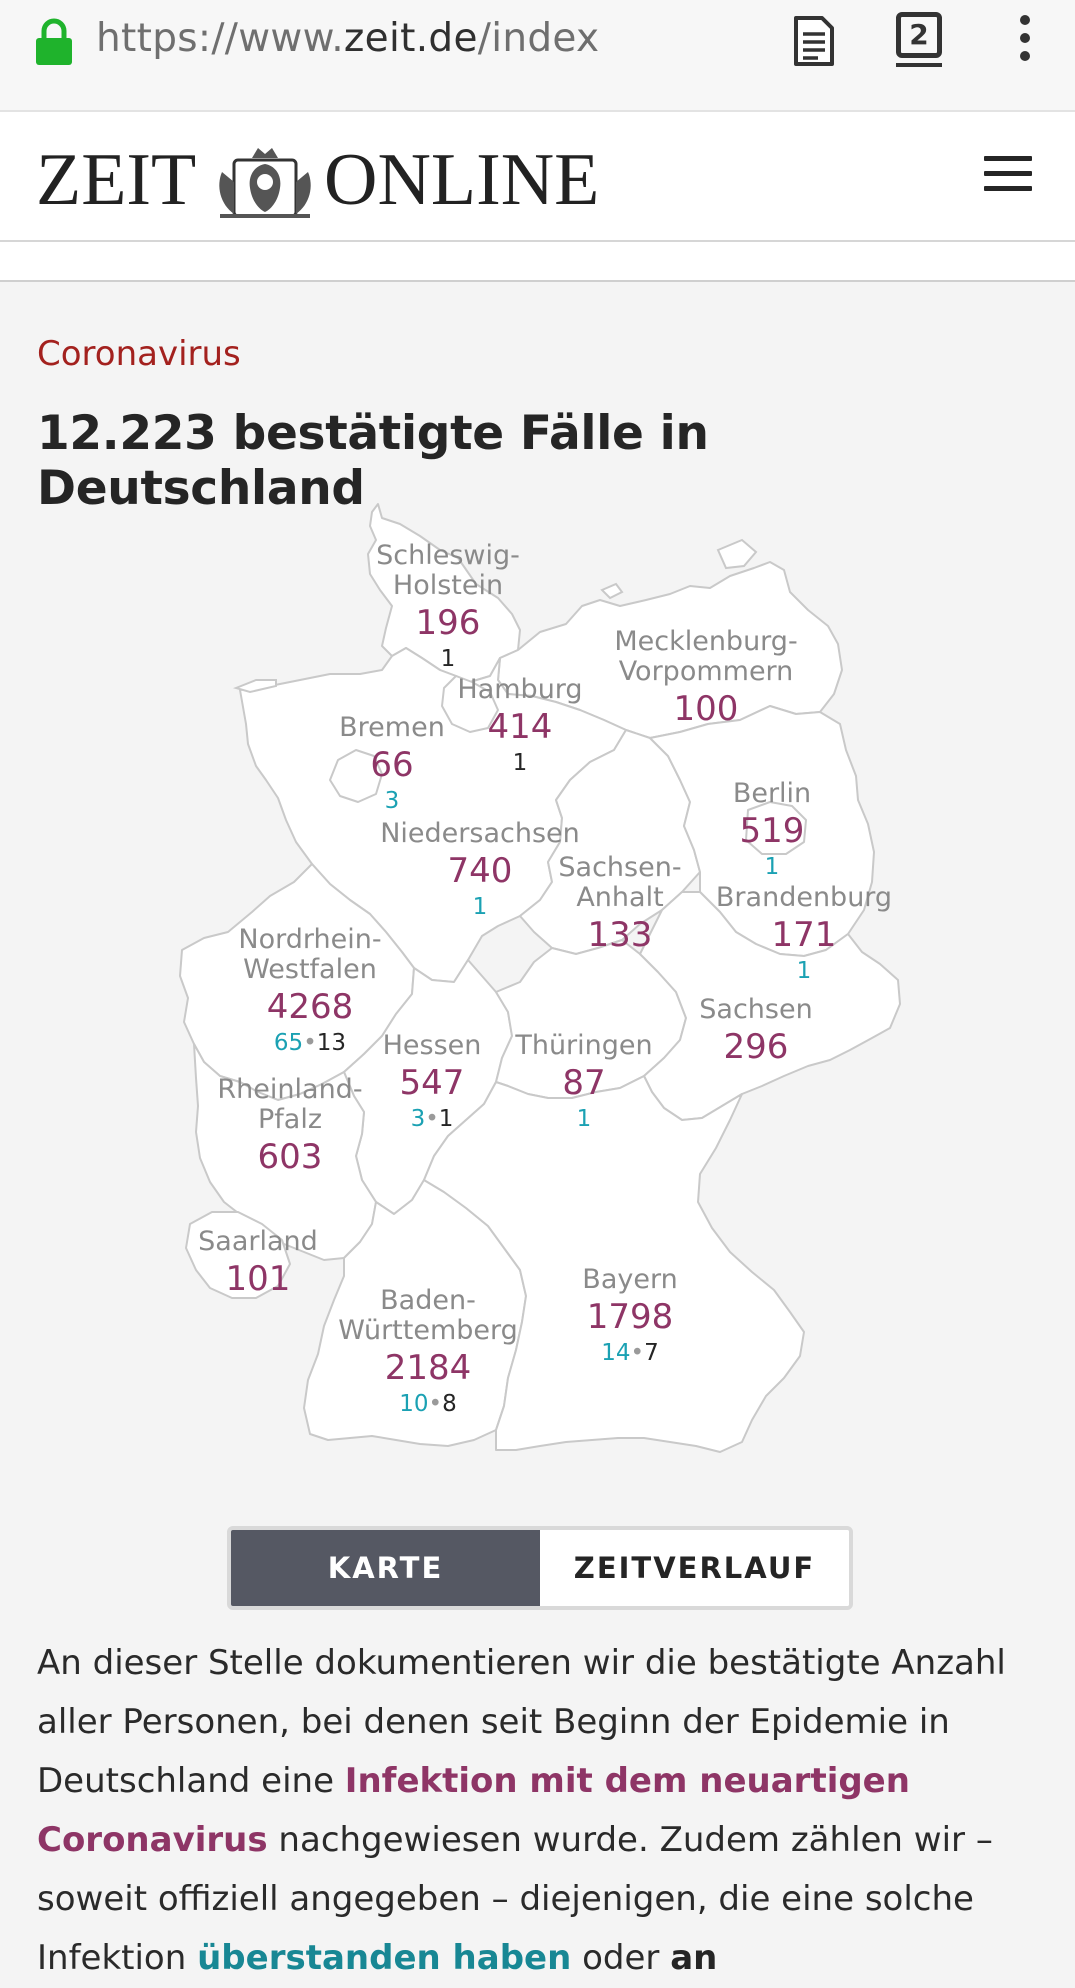 The height and width of the screenshot is (1988, 1075). I want to click on state-case-count: 1798, so click(630, 1317).